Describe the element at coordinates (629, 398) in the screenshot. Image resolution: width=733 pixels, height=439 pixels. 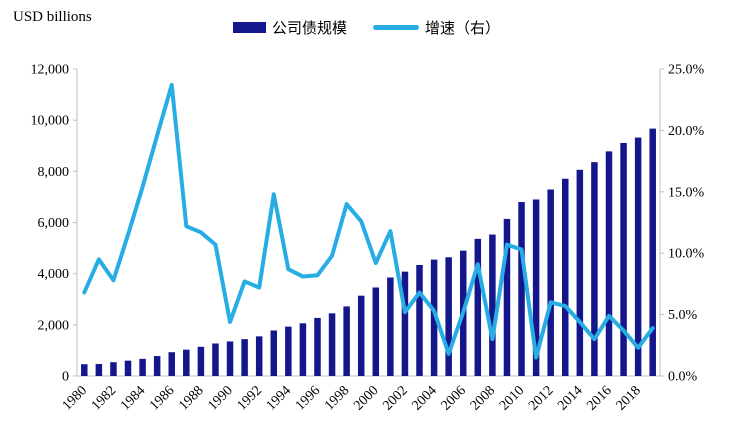
I see `x-axis-tick-label: 2018` at that location.